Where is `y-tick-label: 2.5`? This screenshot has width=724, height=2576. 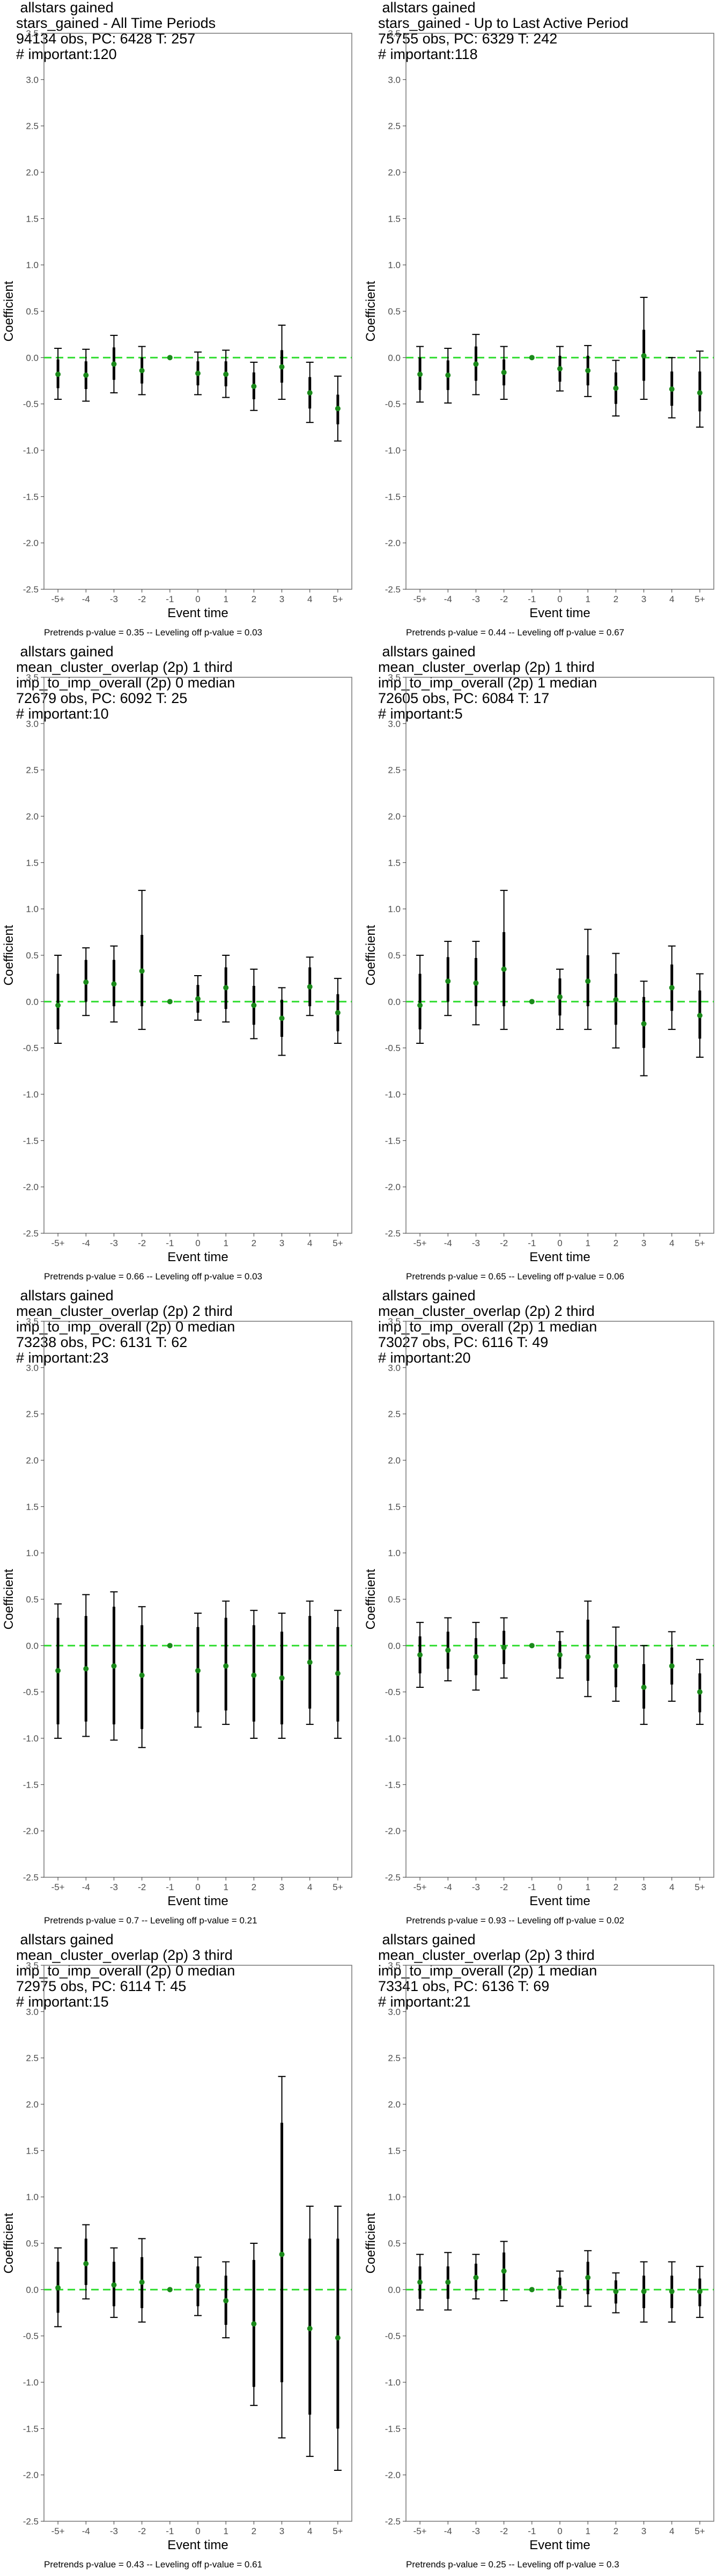 y-tick-label: 2.5 is located at coordinates (394, 770).